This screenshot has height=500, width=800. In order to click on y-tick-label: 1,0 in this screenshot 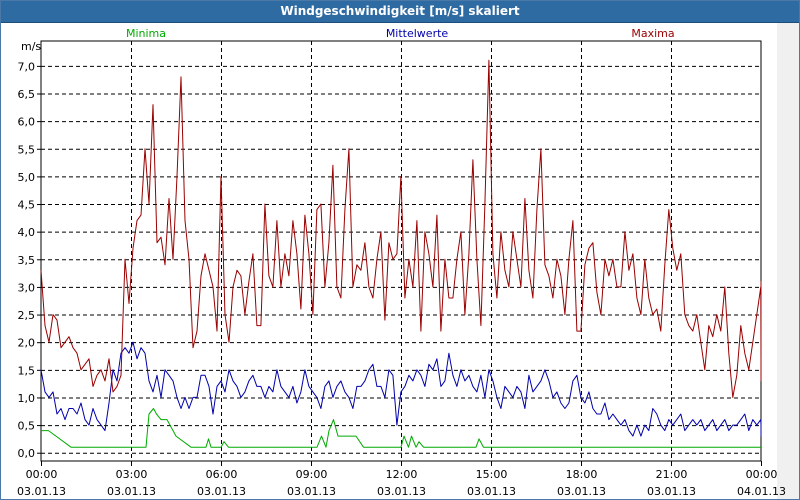, I will do `click(27, 398)`.